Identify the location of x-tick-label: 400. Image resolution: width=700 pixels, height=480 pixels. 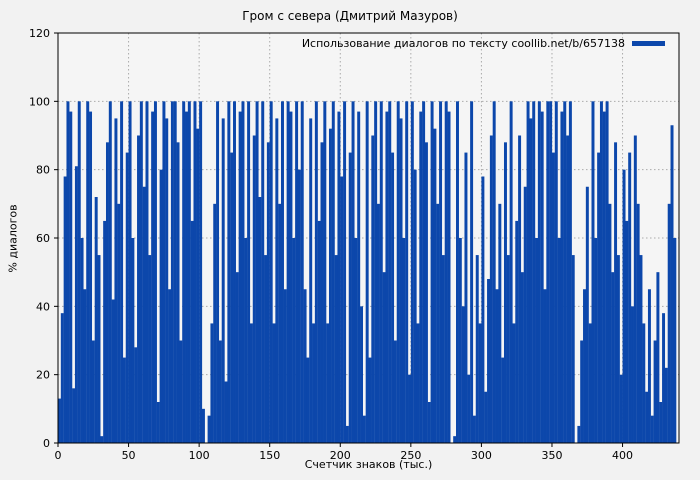
(622, 455).